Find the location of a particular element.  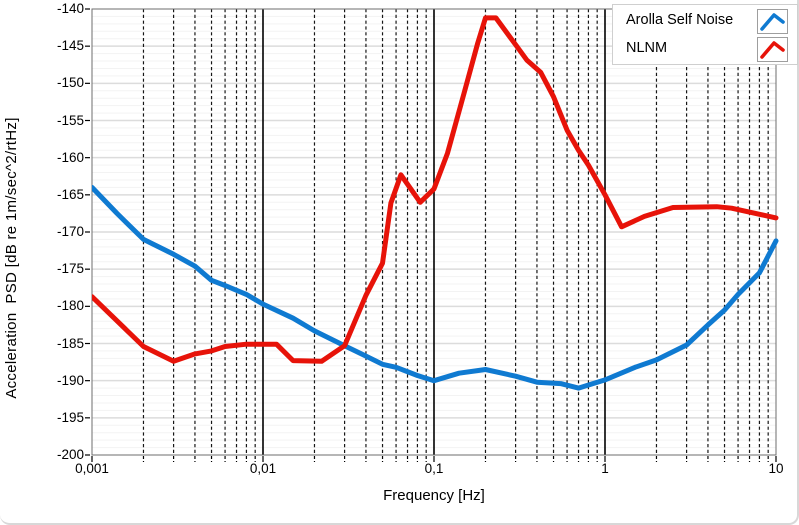

x-axis-title: Frequency [Hz] is located at coordinates (434, 495).